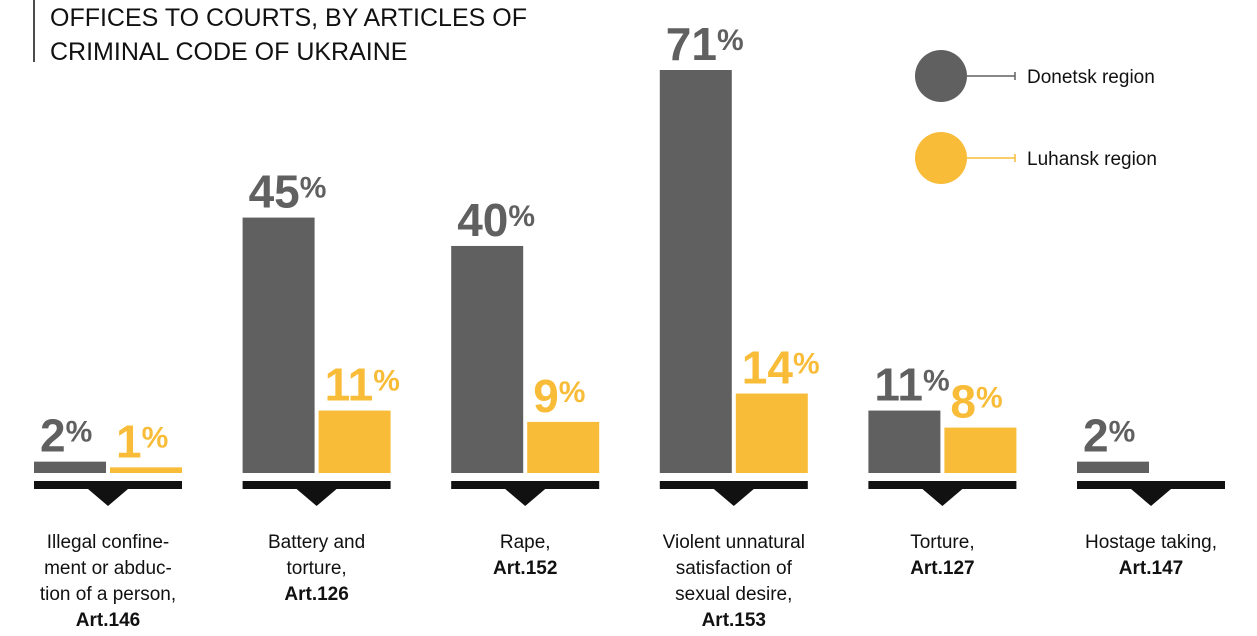 The width and height of the screenshot is (1257, 636). What do you see at coordinates (734, 542) in the screenshot?
I see `category-label: Violent unnatural` at bounding box center [734, 542].